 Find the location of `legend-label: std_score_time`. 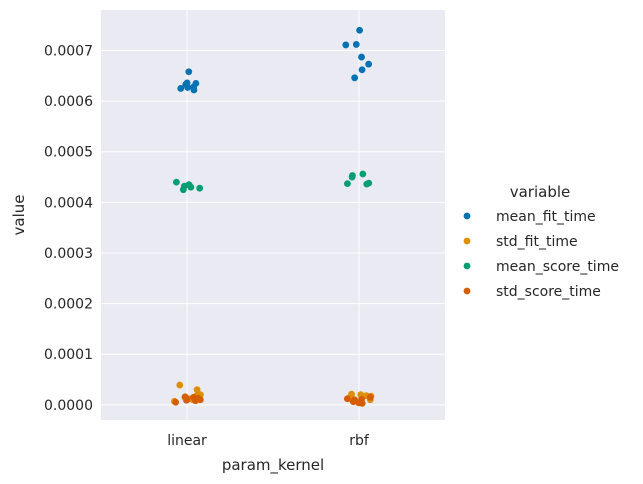

legend-label: std_score_time is located at coordinates (548, 292).